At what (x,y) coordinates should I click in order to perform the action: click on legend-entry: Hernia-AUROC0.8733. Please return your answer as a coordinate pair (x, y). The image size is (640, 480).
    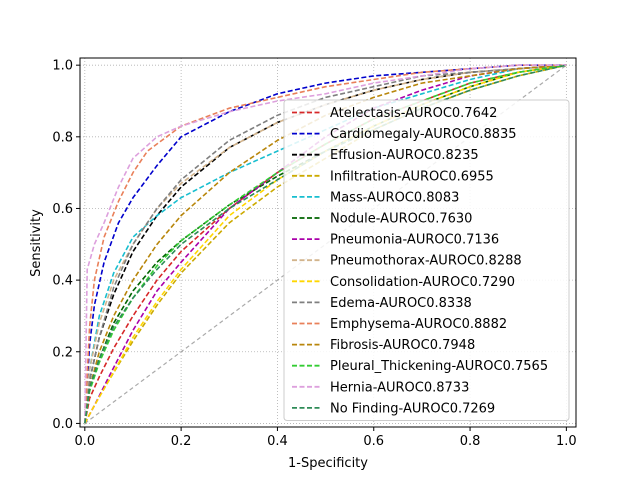
    Looking at the image, I should click on (399, 387).